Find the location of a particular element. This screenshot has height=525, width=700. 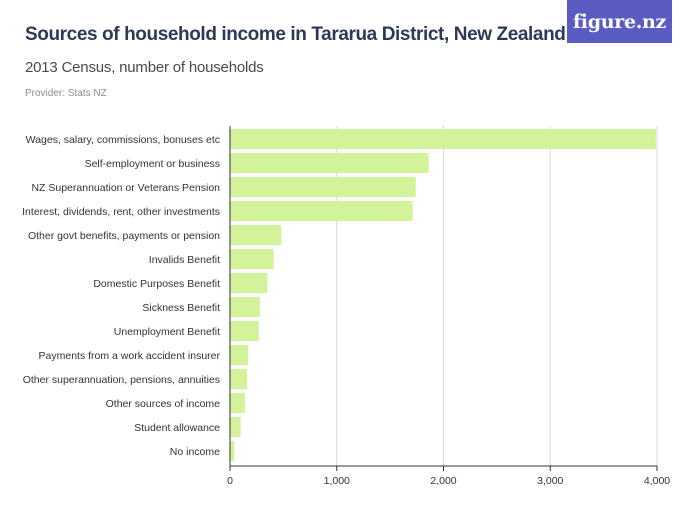

category-label-8: Unemployment Benefit is located at coordinates (167, 332).